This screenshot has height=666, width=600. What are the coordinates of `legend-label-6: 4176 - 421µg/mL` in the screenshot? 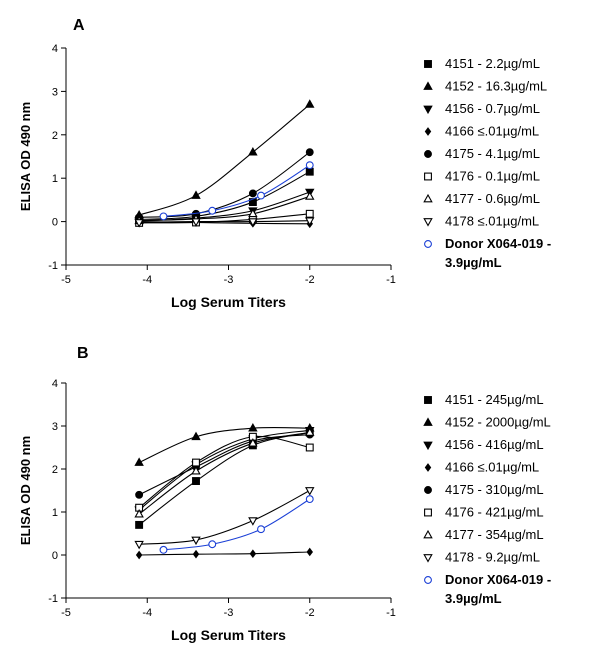 It's located at (494, 512).